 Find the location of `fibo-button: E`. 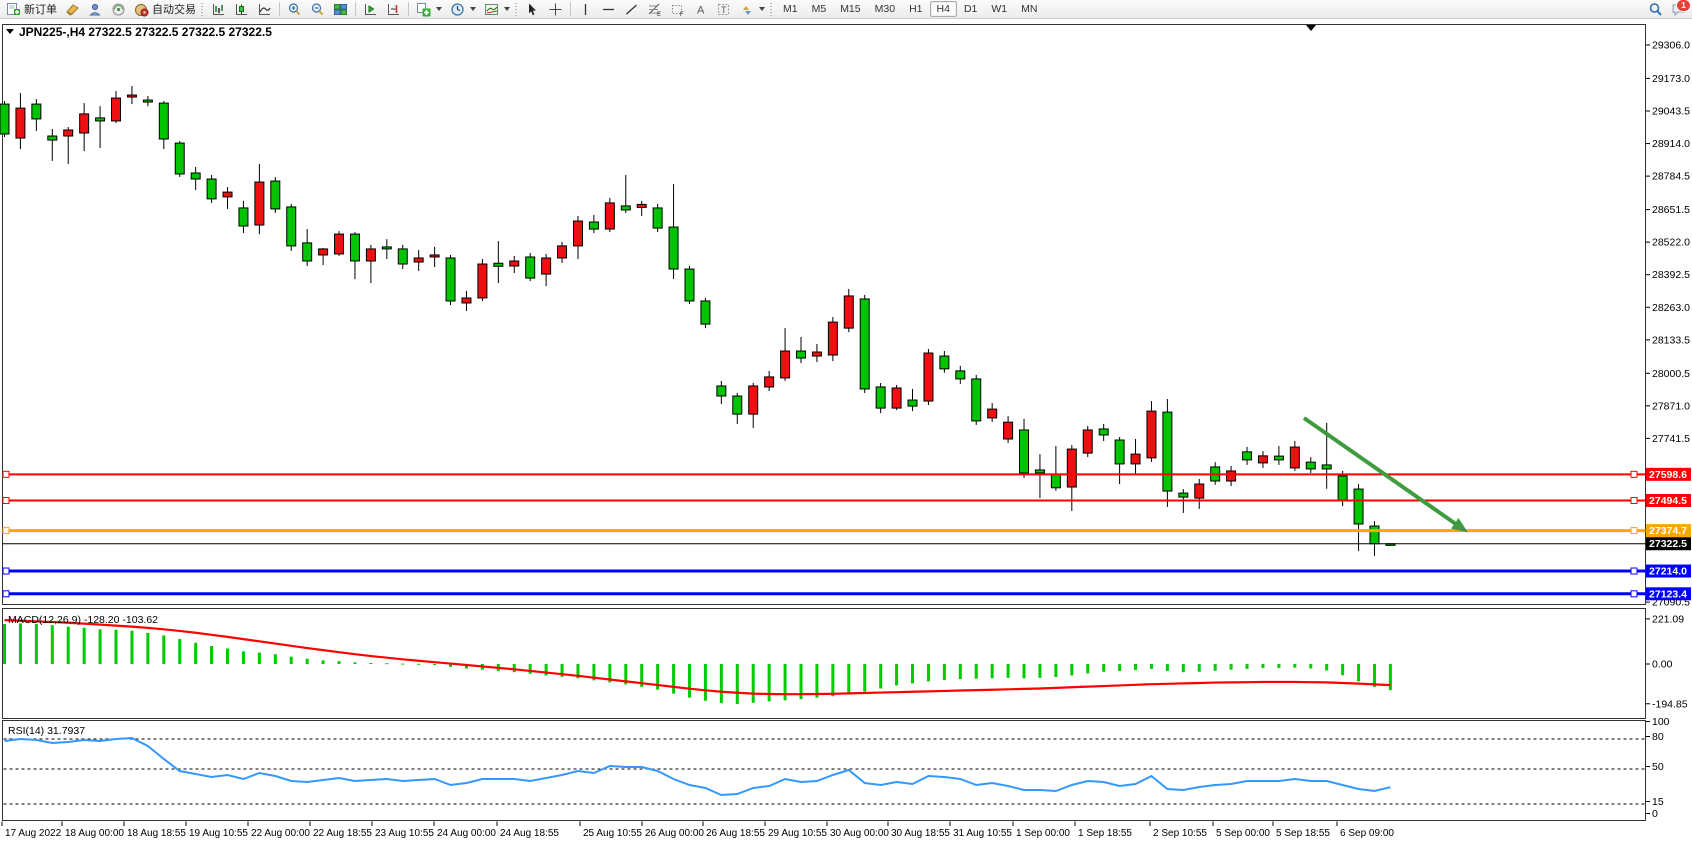

fibo-button: E is located at coordinates (654, 9).